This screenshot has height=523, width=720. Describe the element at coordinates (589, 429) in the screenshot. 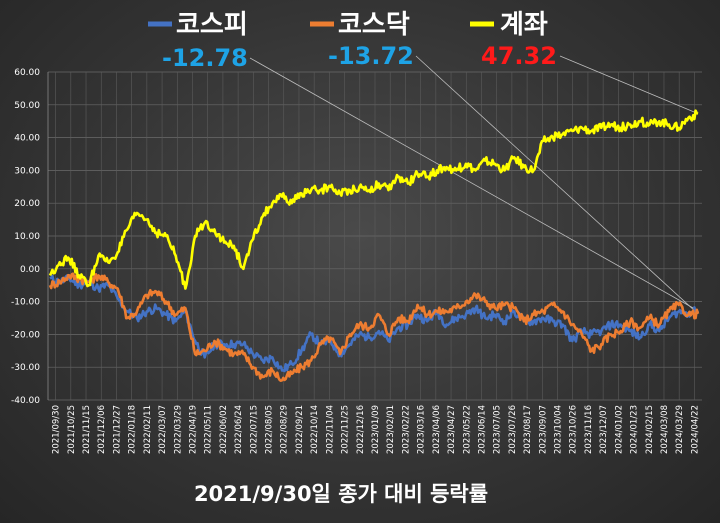

I see `x-tick-label: 2023/11/16` at that location.